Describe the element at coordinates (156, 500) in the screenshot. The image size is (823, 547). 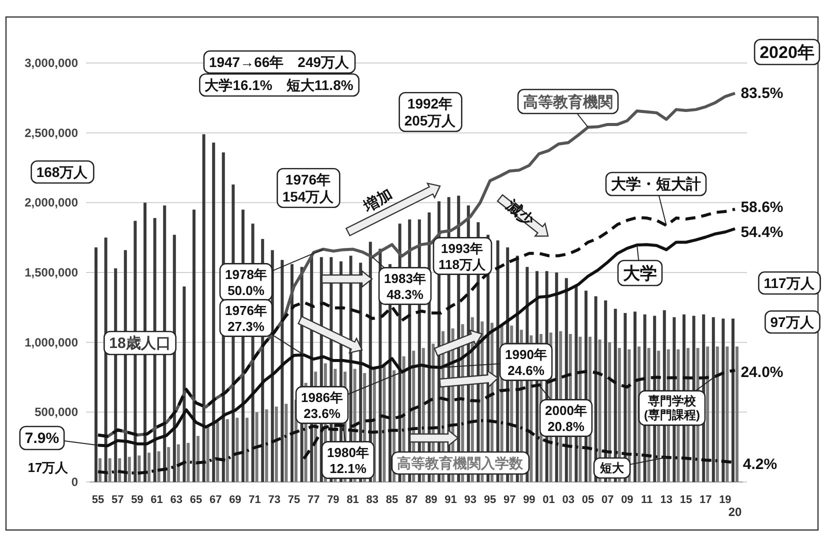
I see `x-tick-label: 61` at that location.